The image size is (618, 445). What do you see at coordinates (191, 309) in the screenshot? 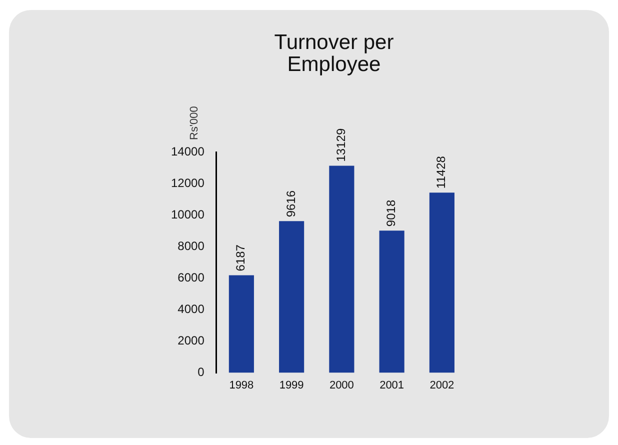
I see `y-tick-label: 4000` at bounding box center [191, 309].